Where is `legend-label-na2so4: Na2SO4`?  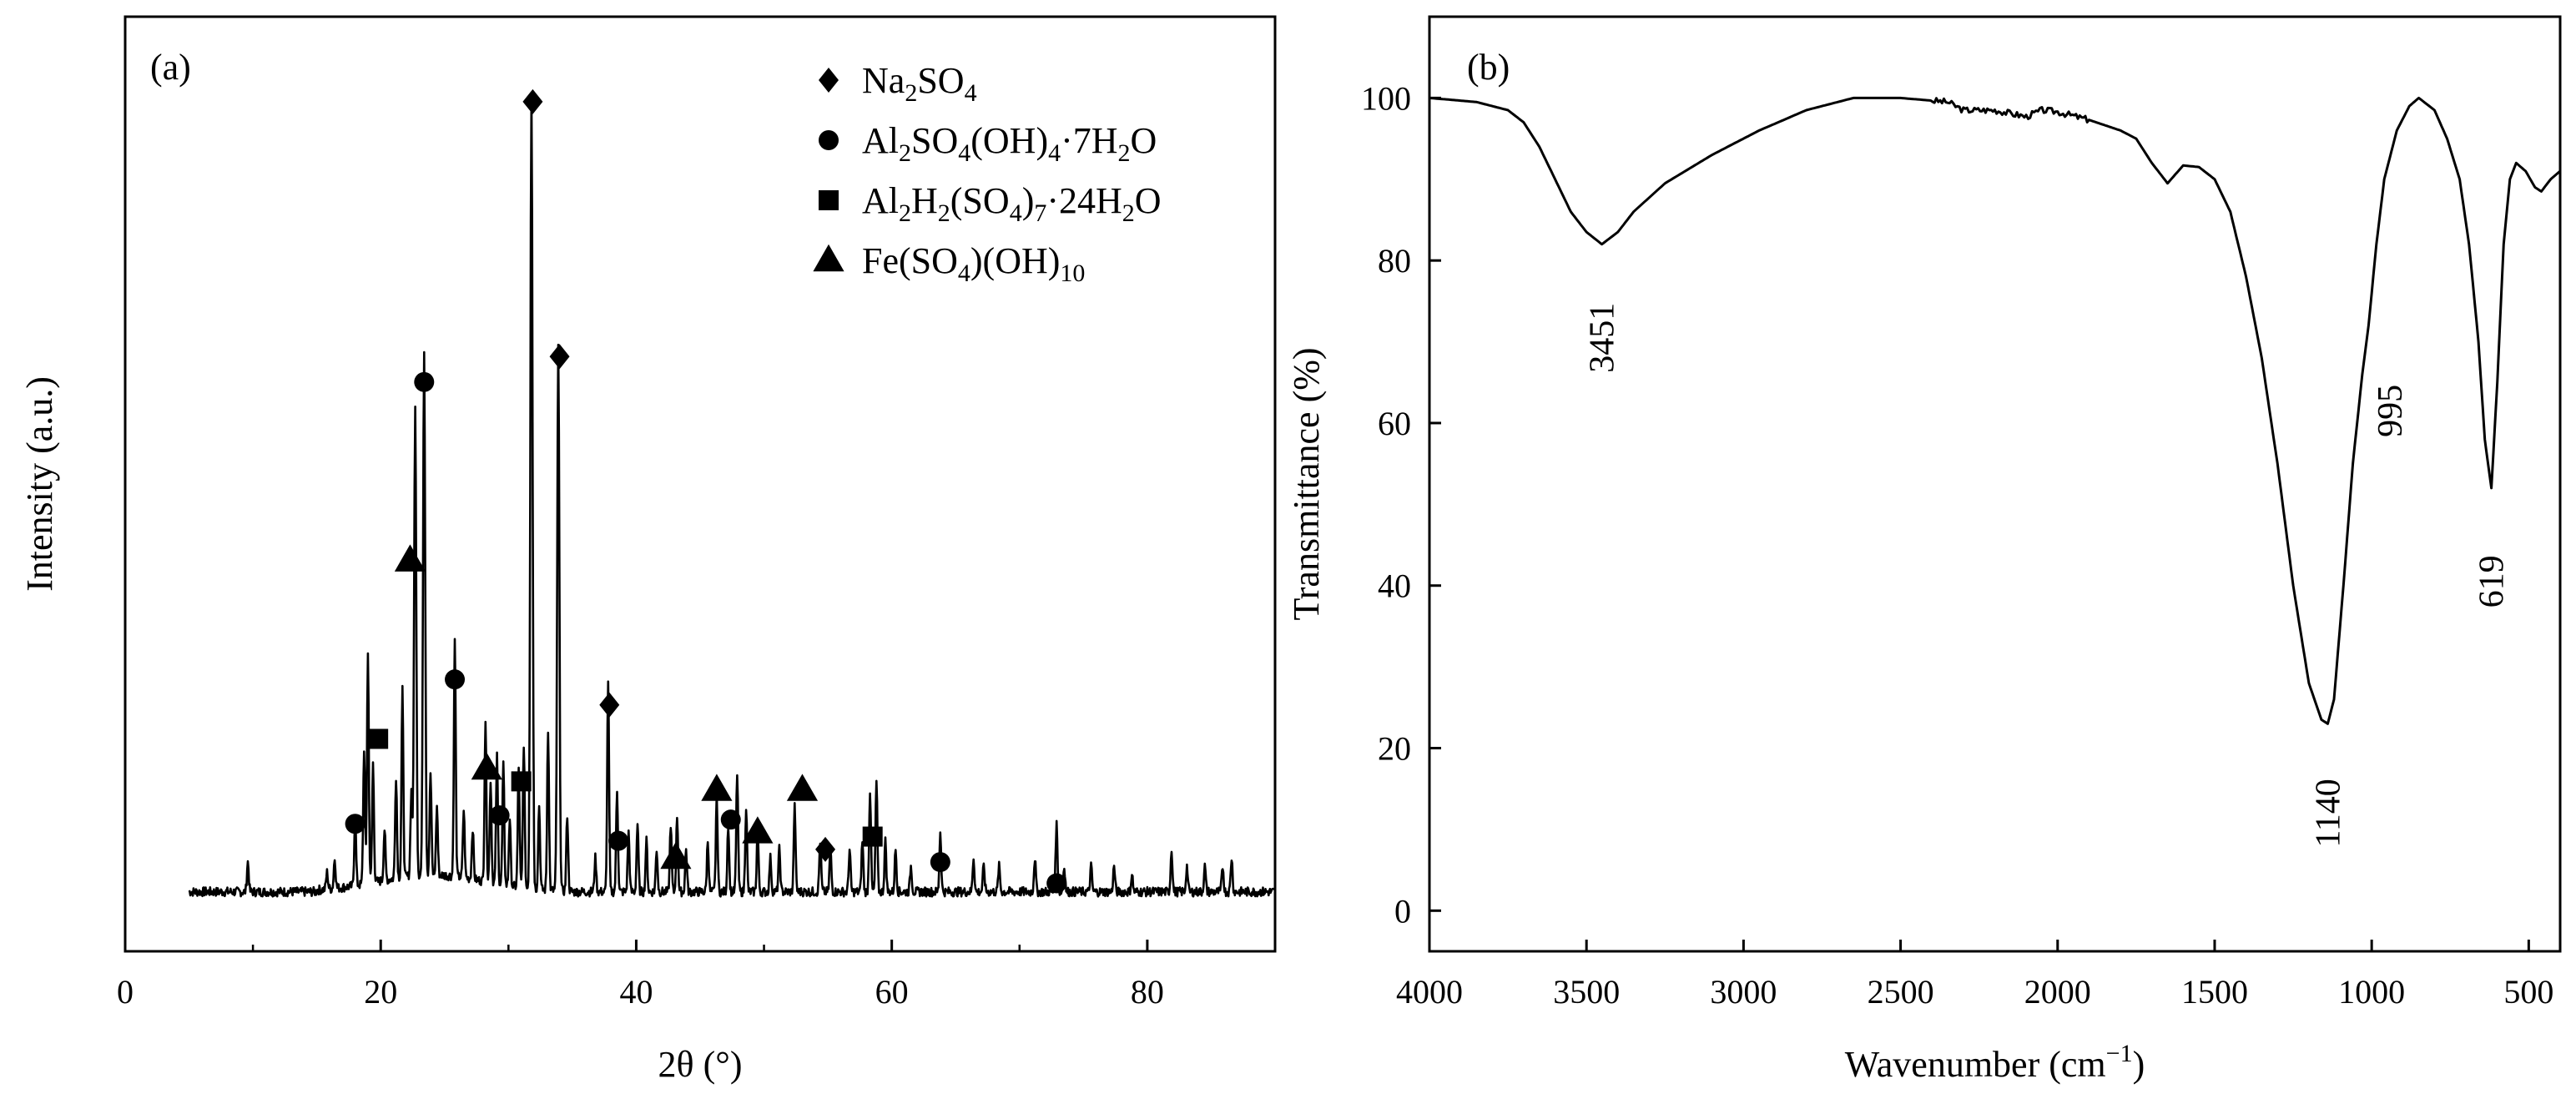 legend-label-na2so4: Na2SO4 is located at coordinates (919, 83).